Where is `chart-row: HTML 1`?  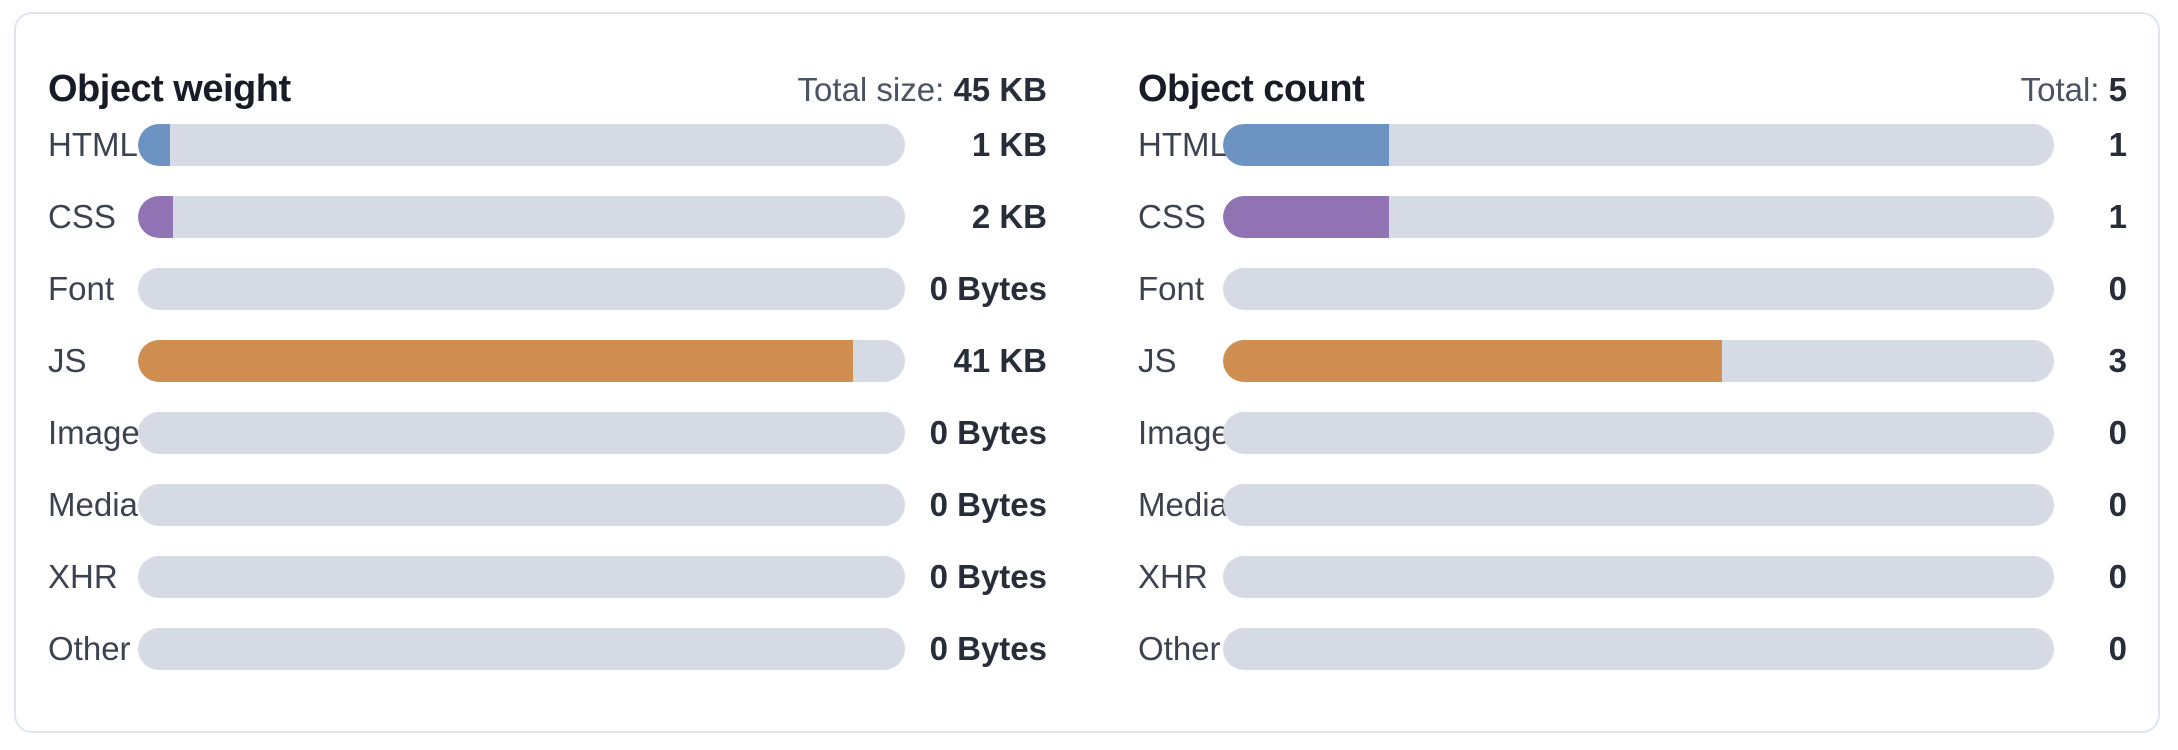
chart-row: HTML 1 is located at coordinates (1632, 145).